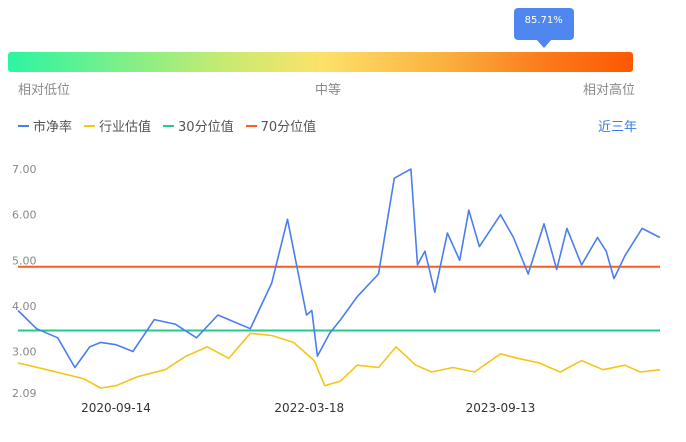  What do you see at coordinates (206, 127) in the screenshot?
I see `legend-label-p30: 30分位值` at bounding box center [206, 127].